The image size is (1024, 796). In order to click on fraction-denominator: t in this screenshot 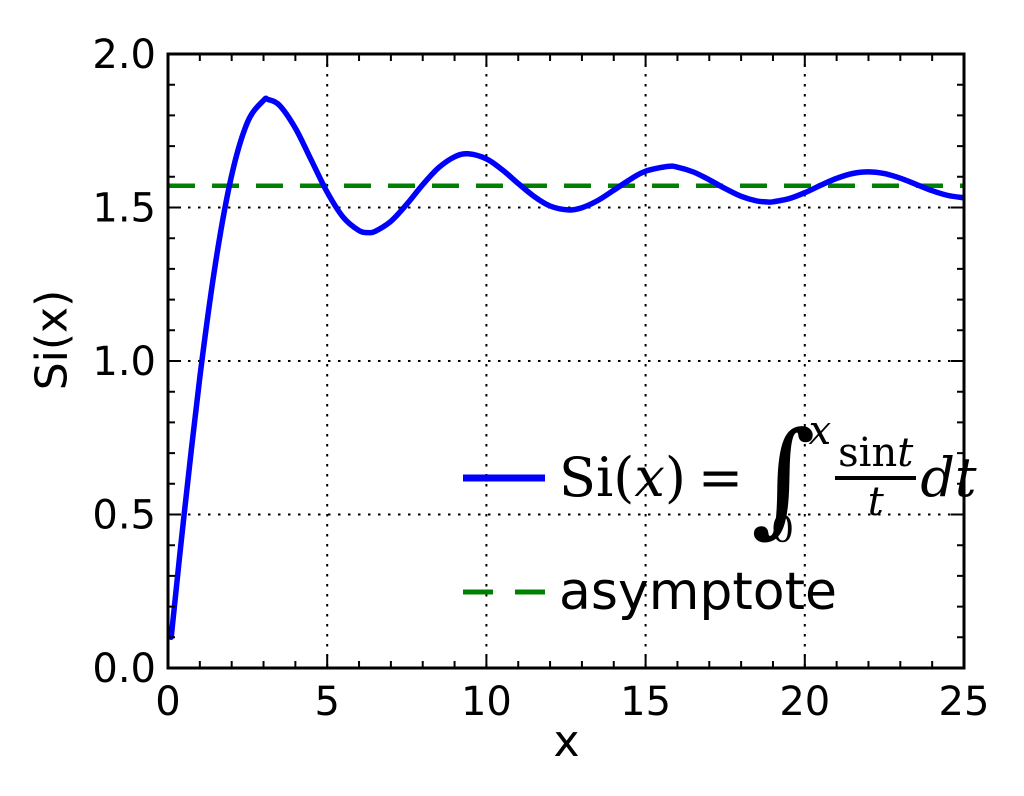, I will do `click(875, 502)`.